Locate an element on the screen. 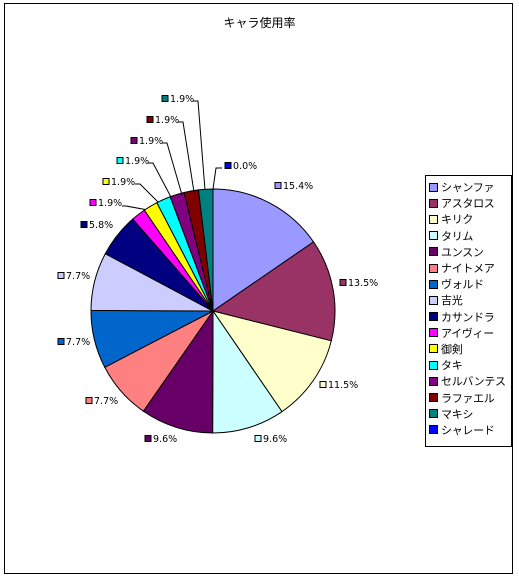  legend-item-13: セルバンテス is located at coordinates (468, 381).